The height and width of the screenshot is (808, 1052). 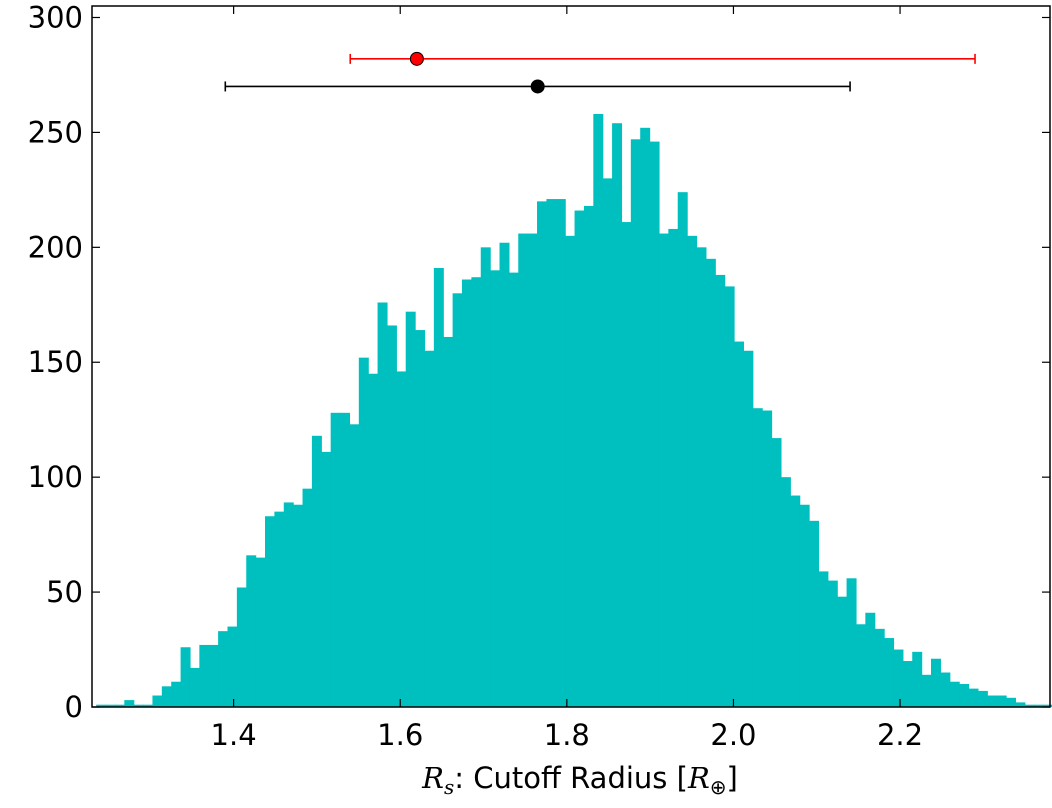 What do you see at coordinates (718, 787) in the screenshot?
I see `x-axis-label-unit-subscript: ⊕` at bounding box center [718, 787].